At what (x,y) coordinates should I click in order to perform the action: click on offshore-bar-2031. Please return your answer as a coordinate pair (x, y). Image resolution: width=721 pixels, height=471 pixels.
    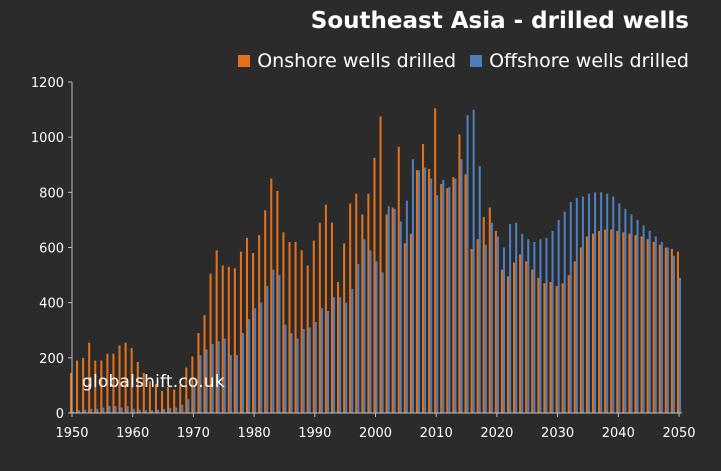
    Looking at the image, I should click on (564, 312).